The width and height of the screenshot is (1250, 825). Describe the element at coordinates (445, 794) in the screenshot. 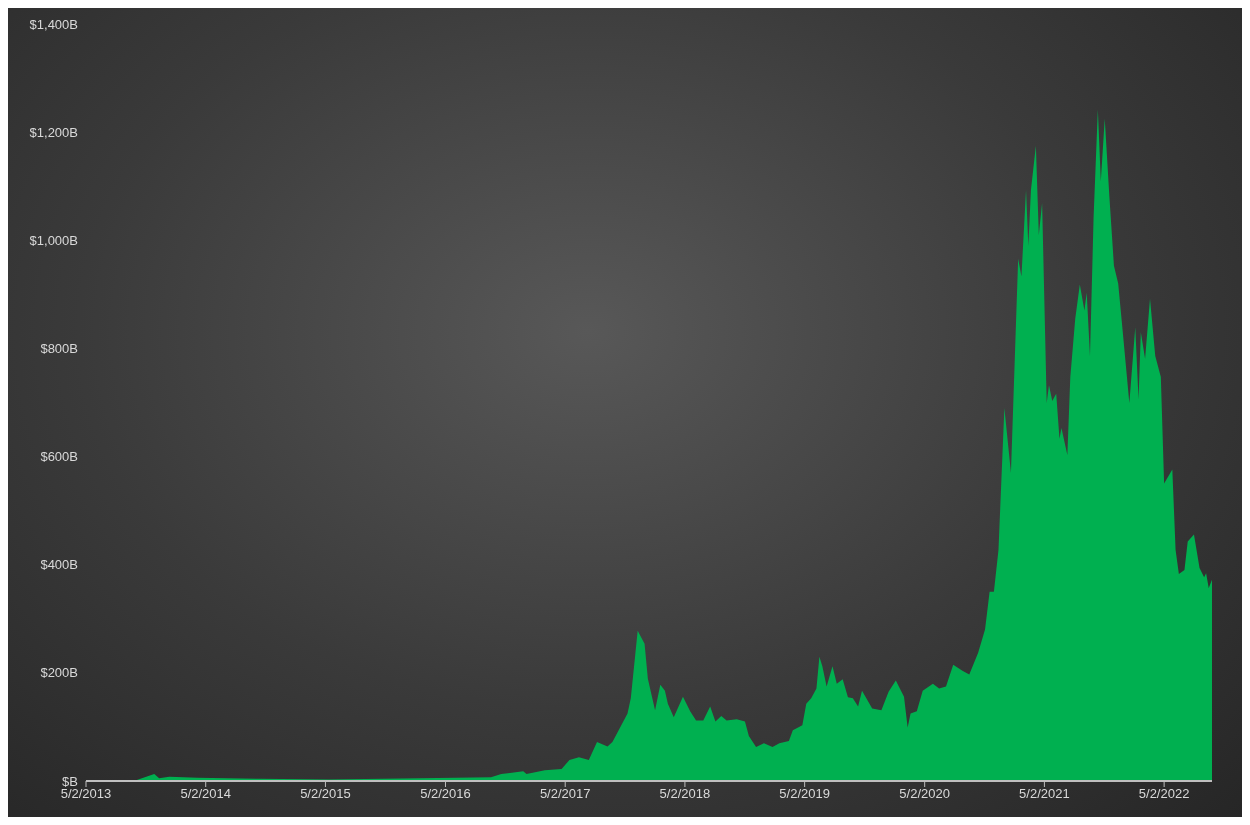

I see `x-tick-label: 5/2/2016` at that location.